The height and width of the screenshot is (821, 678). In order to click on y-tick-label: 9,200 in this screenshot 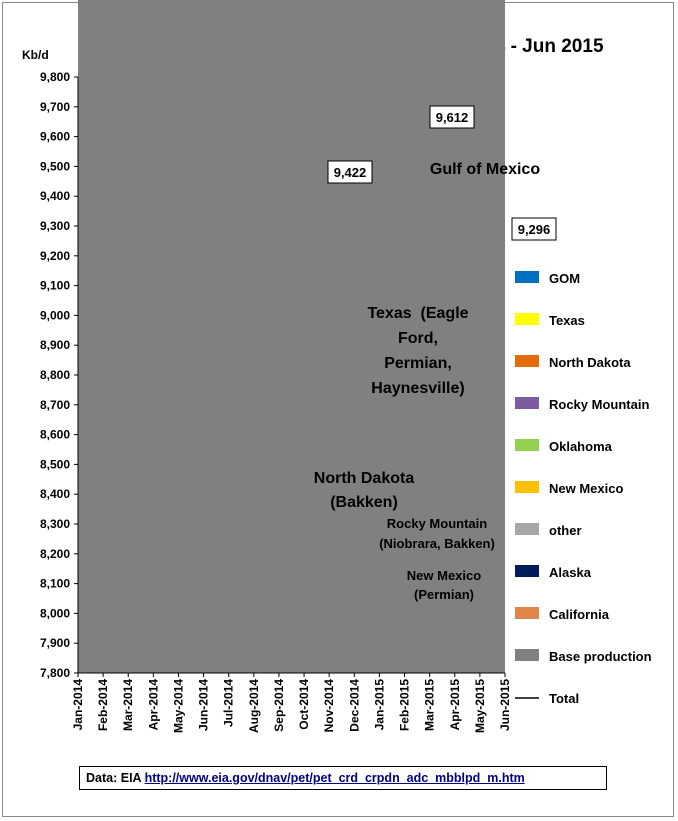, I will do `click(55, 256)`.